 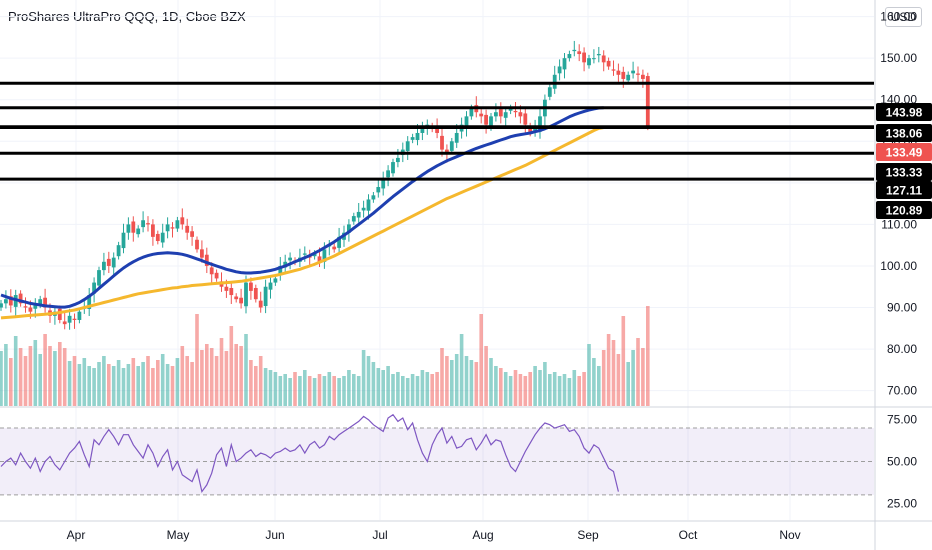 I want to click on price-tick-label: 160.00, so click(x=898, y=17).